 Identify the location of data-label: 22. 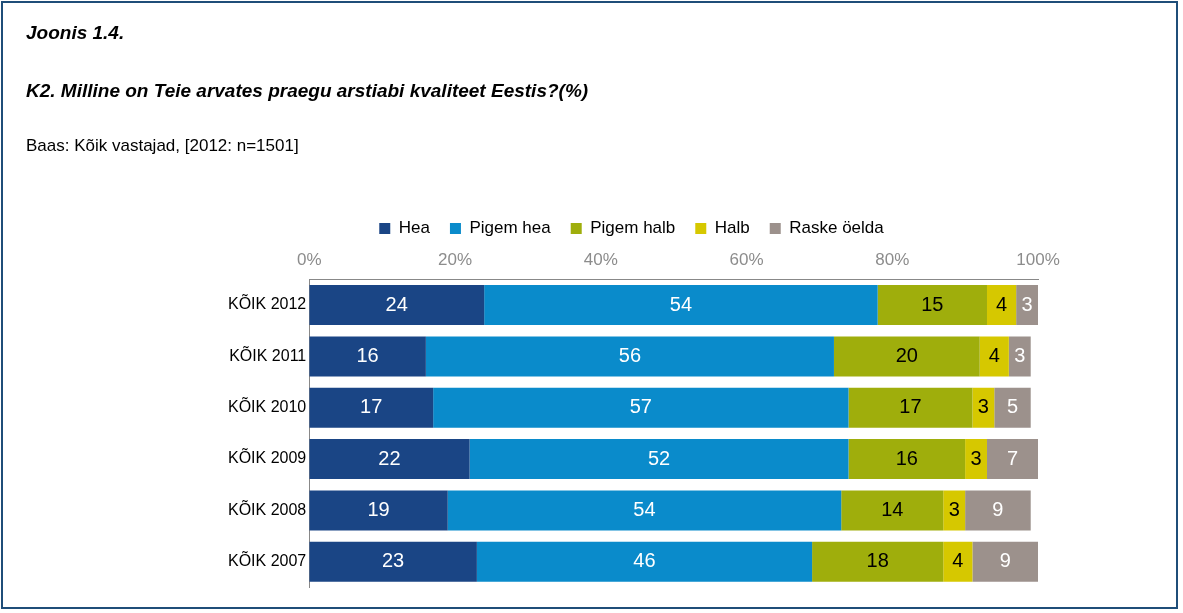
(389, 457).